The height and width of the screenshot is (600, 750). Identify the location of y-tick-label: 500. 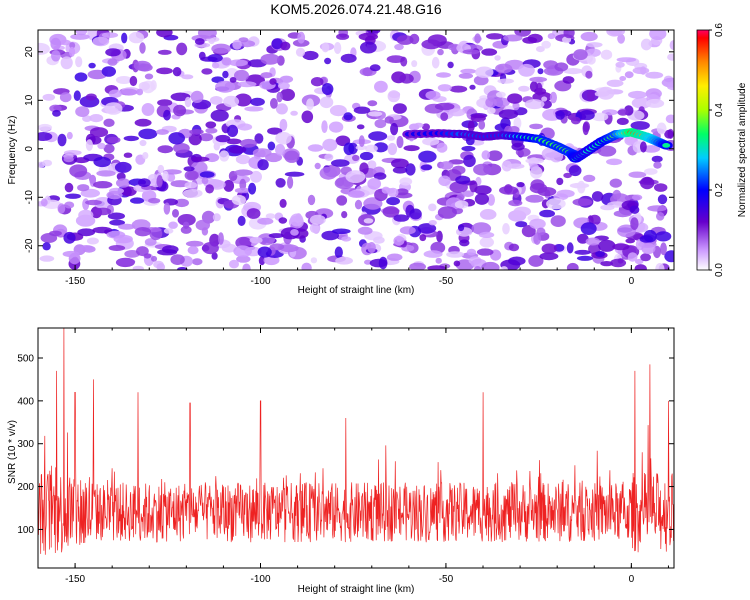
(25, 359).